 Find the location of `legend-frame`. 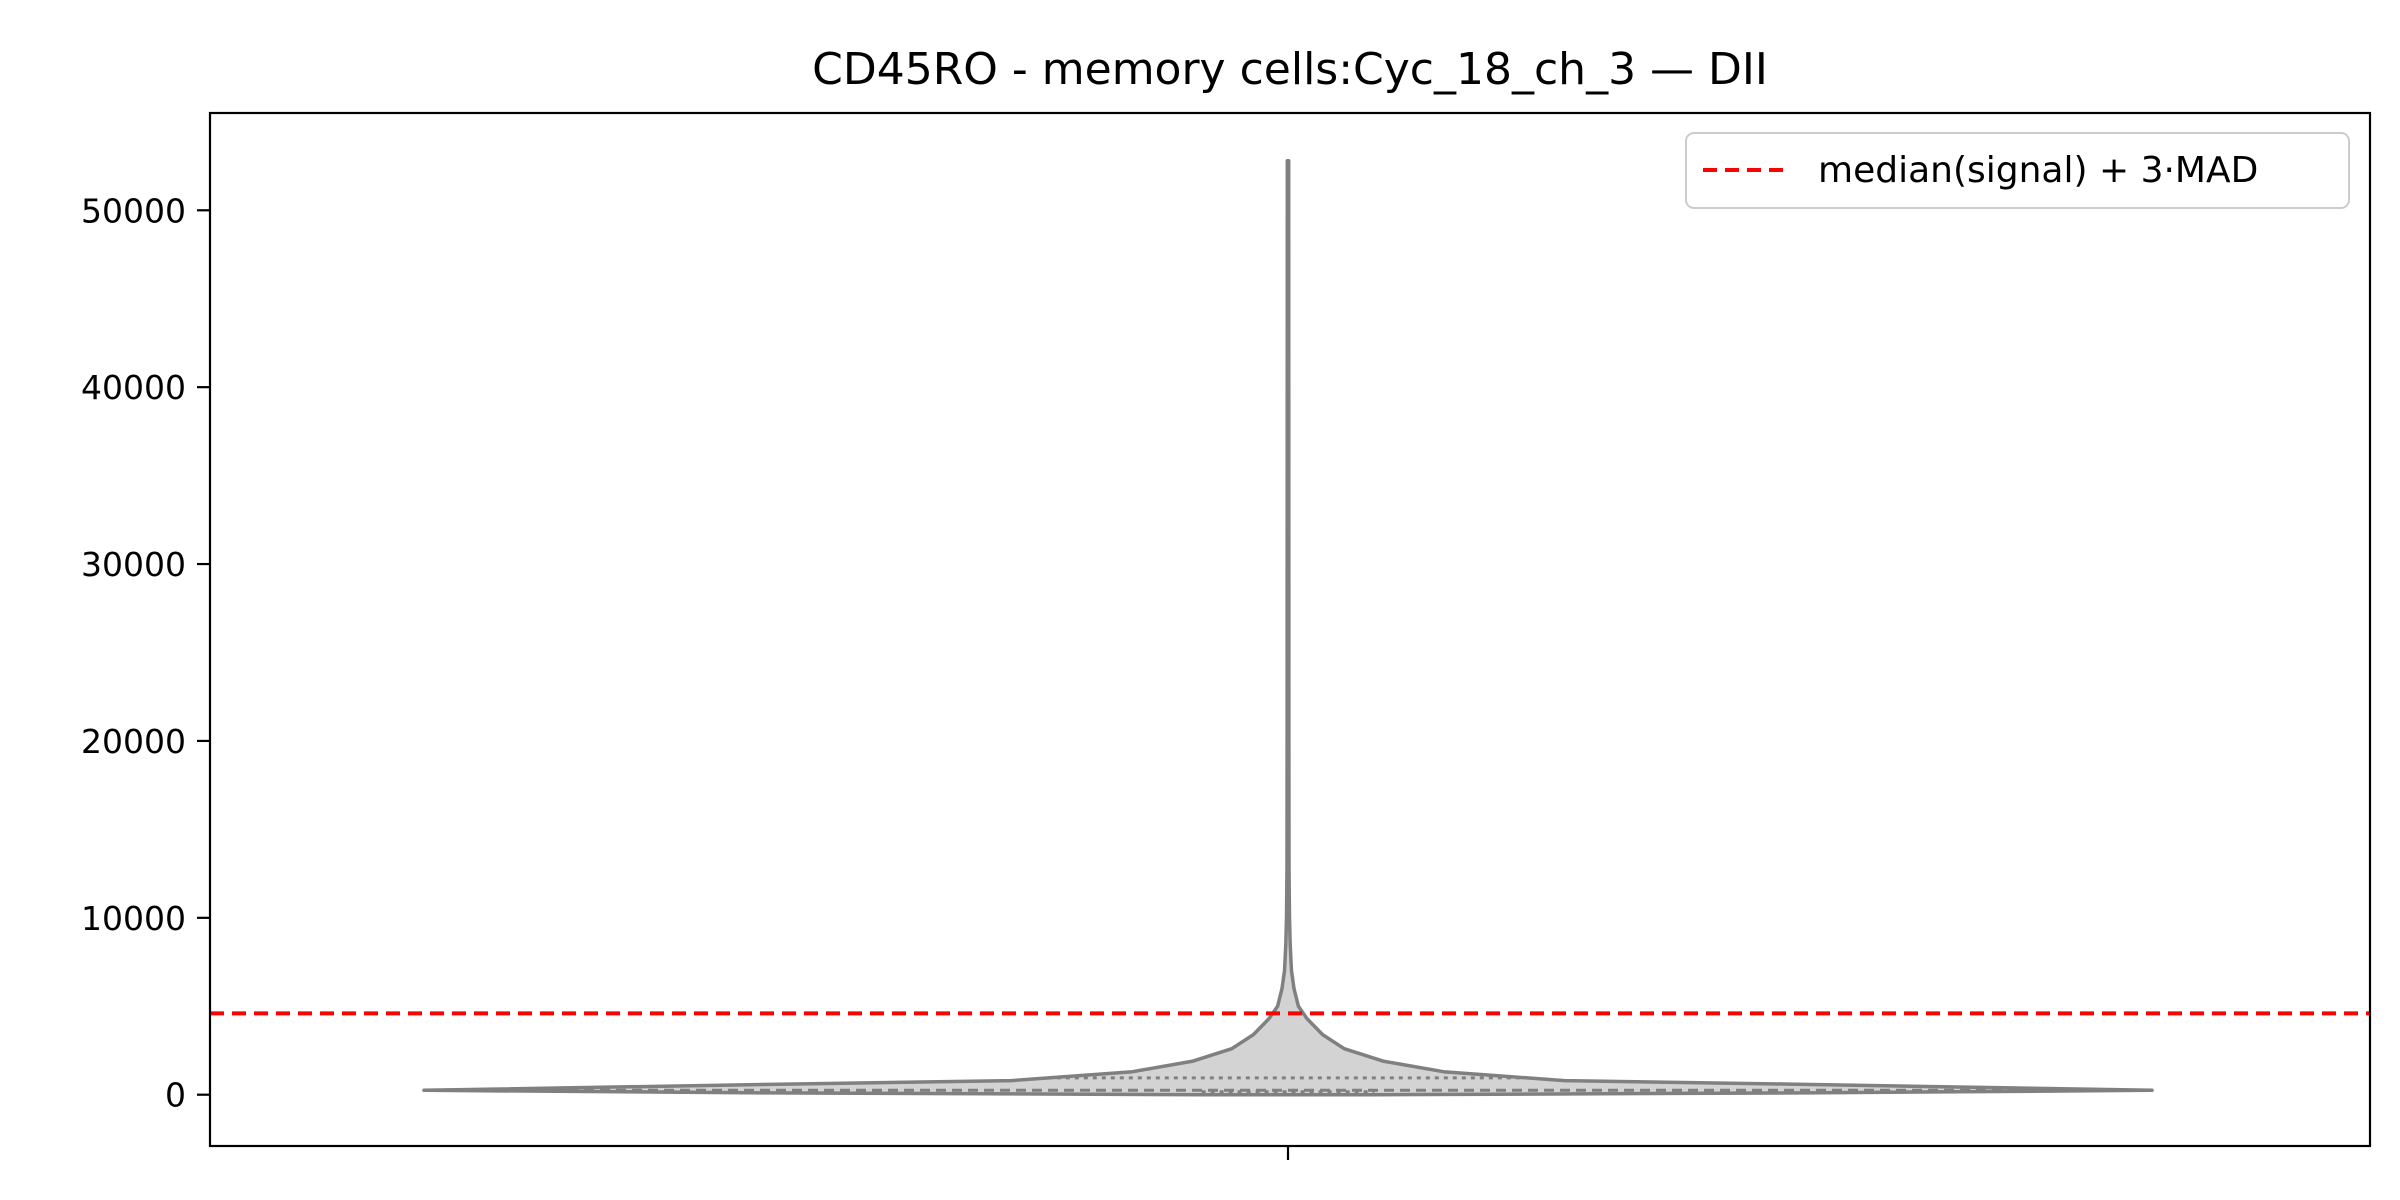

legend-frame is located at coordinates (2017, 170).